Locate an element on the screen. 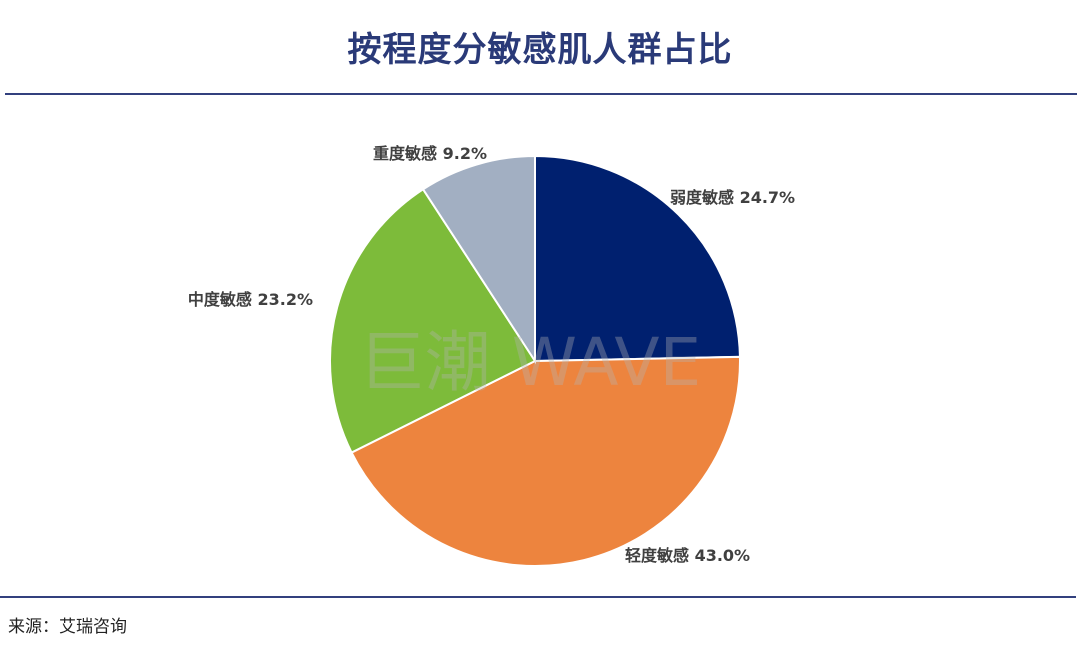 The image size is (1080, 651). watermark-text: 巨潮 WAVE is located at coordinates (530, 362).